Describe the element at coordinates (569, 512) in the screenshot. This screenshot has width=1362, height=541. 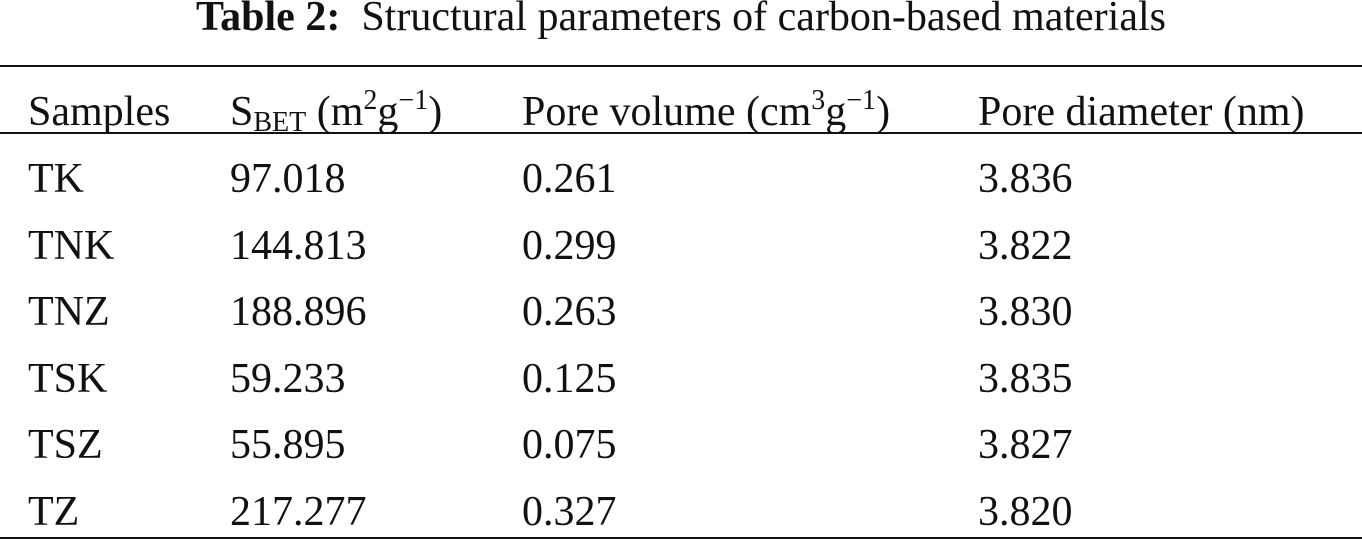
I see `table-cell: 0.327` at that location.